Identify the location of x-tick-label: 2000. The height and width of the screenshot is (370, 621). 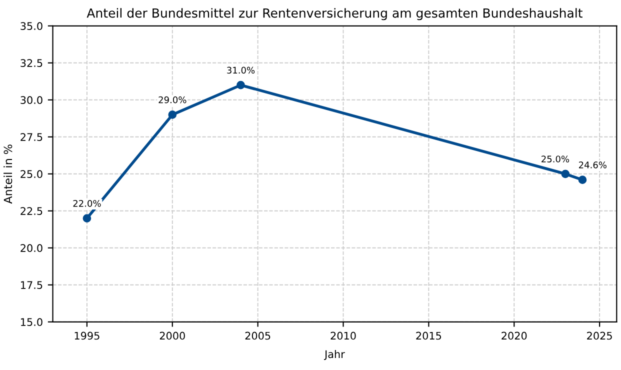
(172, 336).